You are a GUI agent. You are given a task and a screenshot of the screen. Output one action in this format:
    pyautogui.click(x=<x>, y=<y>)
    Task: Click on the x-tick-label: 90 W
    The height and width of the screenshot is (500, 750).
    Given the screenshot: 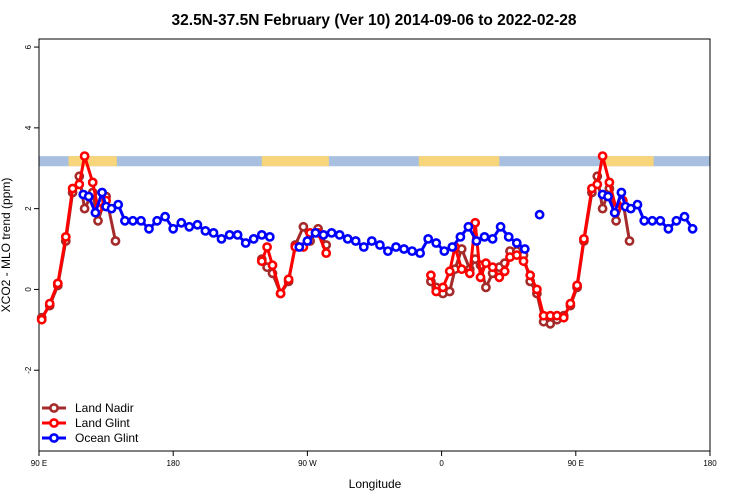 What is the action you would take?
    pyautogui.click(x=307, y=463)
    